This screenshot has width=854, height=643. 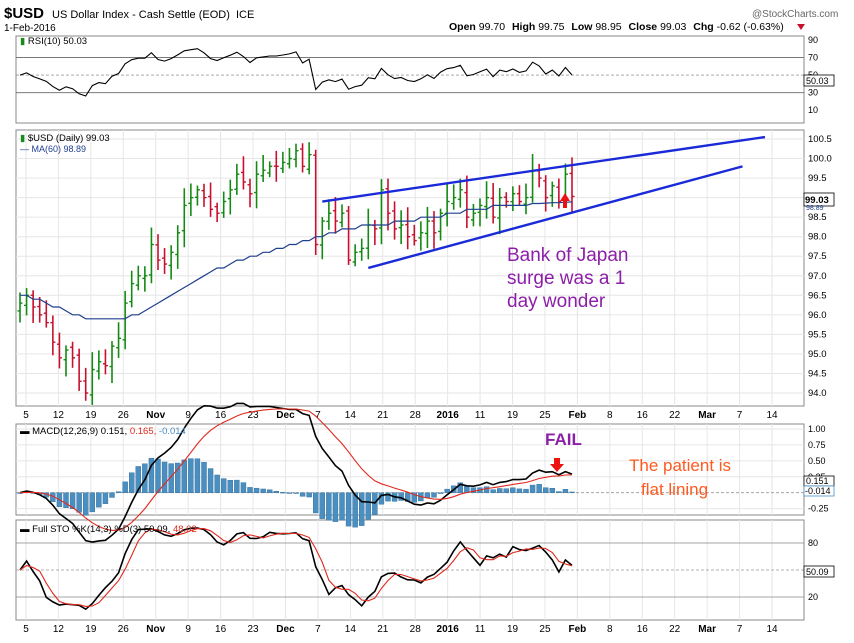 What do you see at coordinates (813, 40) in the screenshot?
I see `rsi-tick-label: 90` at bounding box center [813, 40].